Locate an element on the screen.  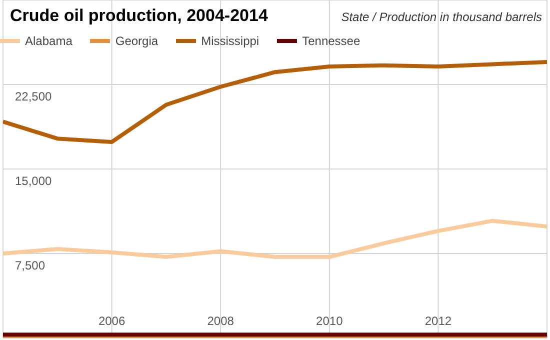
text: State / Production in thousand barrels is located at coordinates (441, 17).